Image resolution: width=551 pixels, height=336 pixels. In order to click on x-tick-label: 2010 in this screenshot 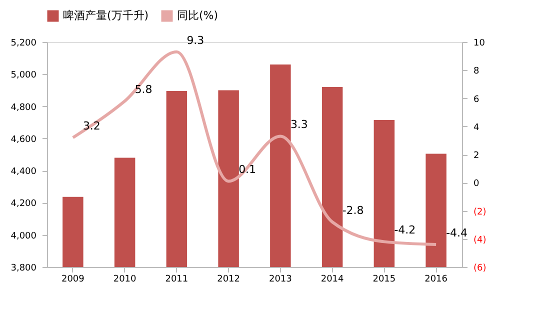, I will do `click(125, 279)`.